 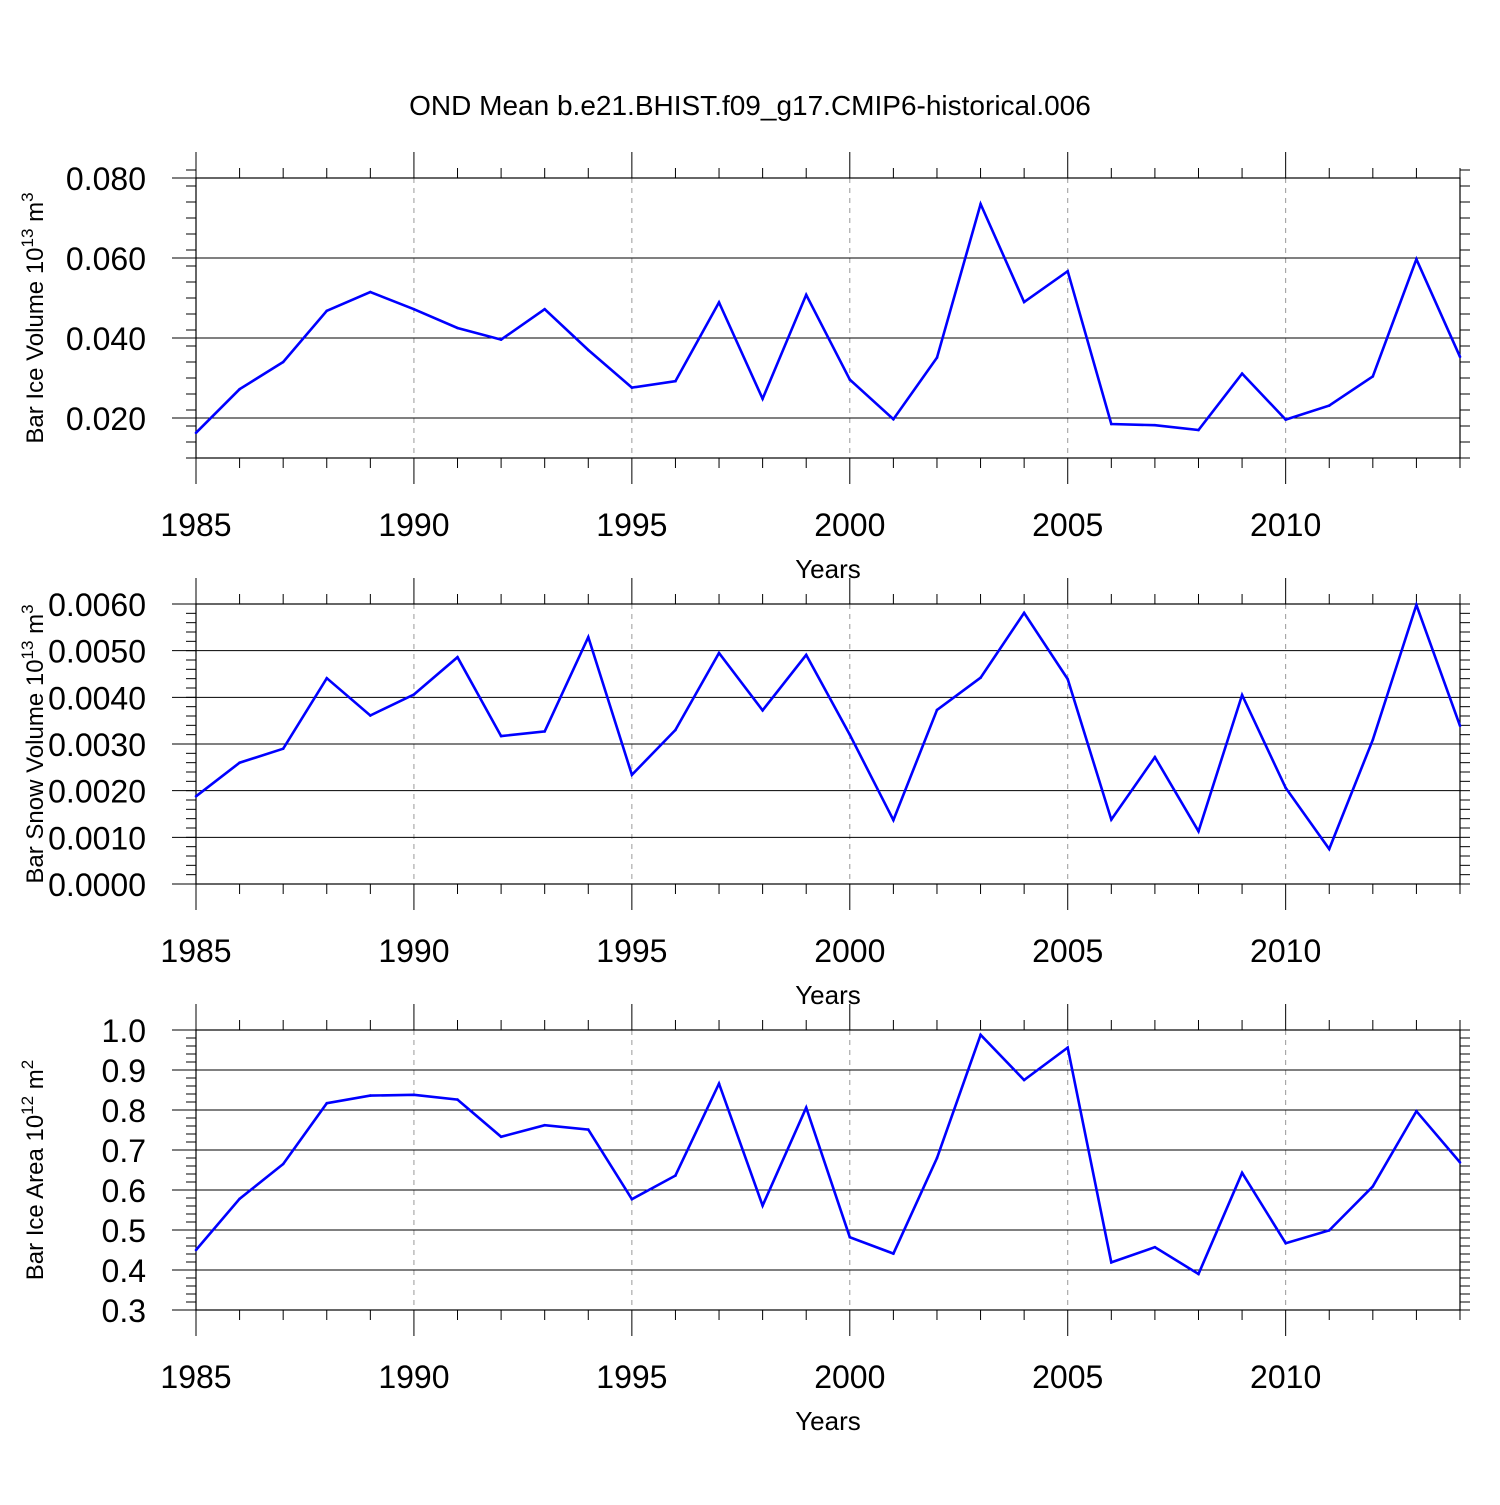 I want to click on x-tick-label: 2000, so click(x=849, y=951).